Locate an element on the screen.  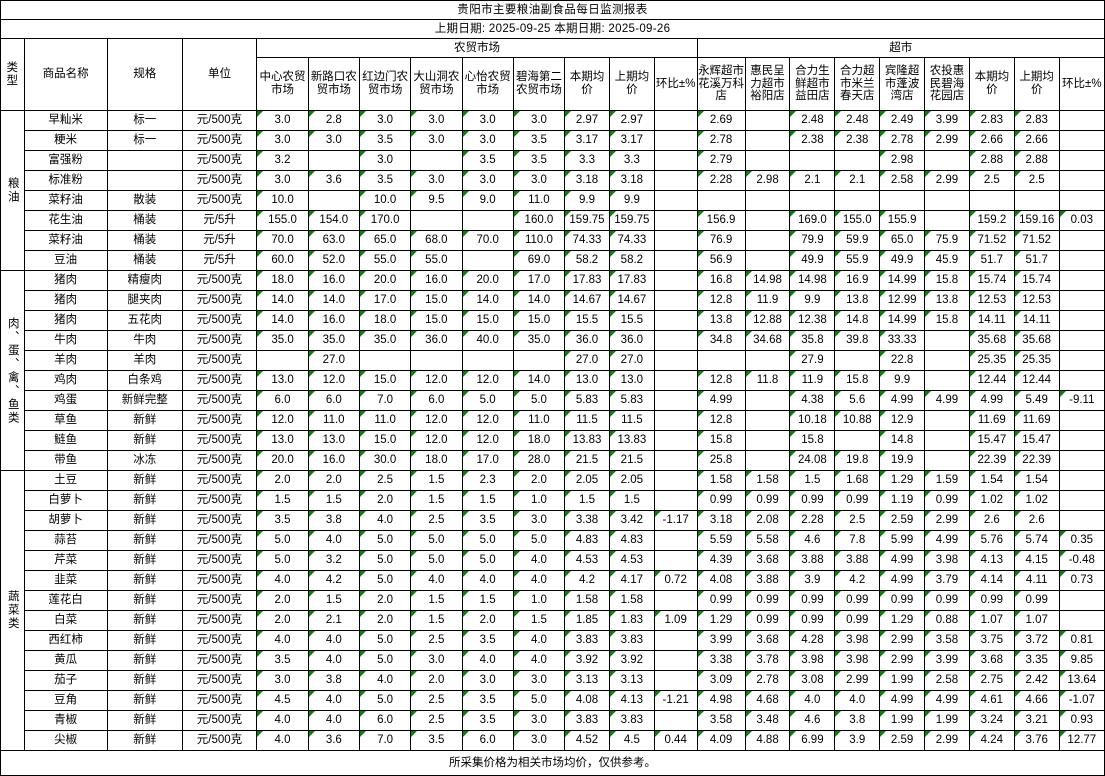
footnote: 所采集价格为相关市场均价，仅供参考。 is located at coordinates (552, 763).